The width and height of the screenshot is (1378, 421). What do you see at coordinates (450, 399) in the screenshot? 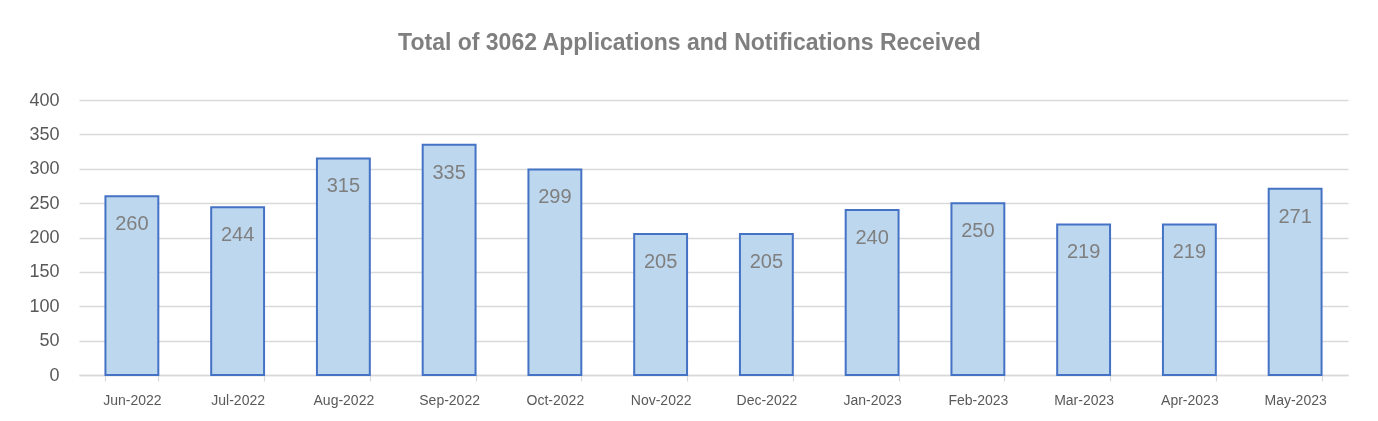
I see `x-tick-label: Sep-2022` at bounding box center [450, 399].